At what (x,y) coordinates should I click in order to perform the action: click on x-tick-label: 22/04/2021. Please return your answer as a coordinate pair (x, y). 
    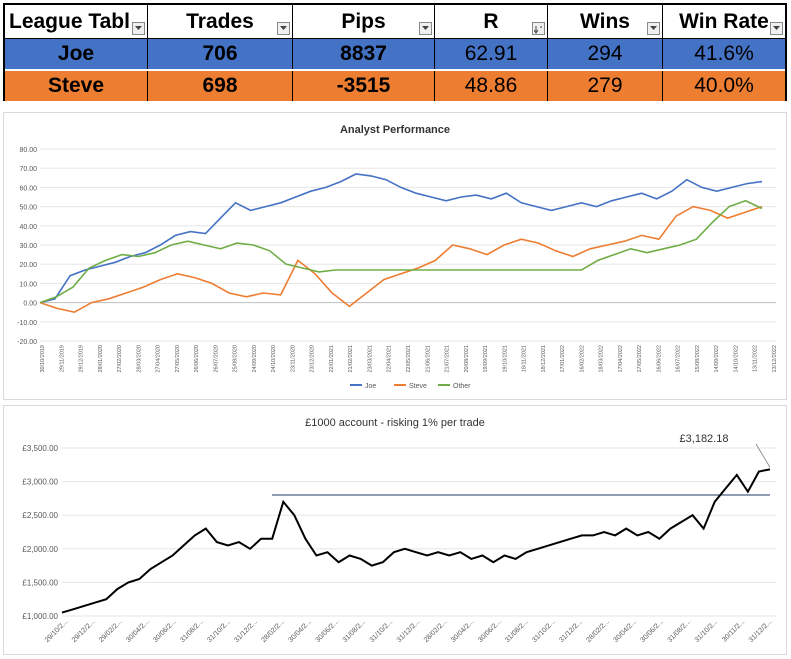
    Looking at the image, I should click on (390, 359).